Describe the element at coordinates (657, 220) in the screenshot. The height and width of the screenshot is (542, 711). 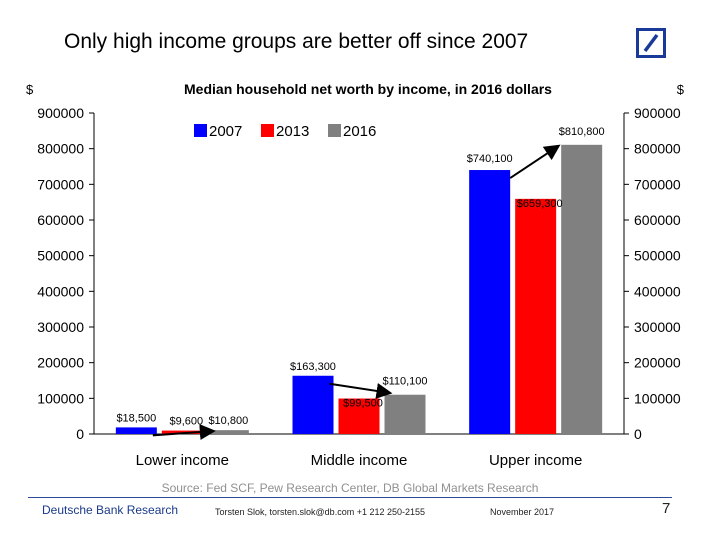
I see `right-y-tick-label: 600000` at that location.